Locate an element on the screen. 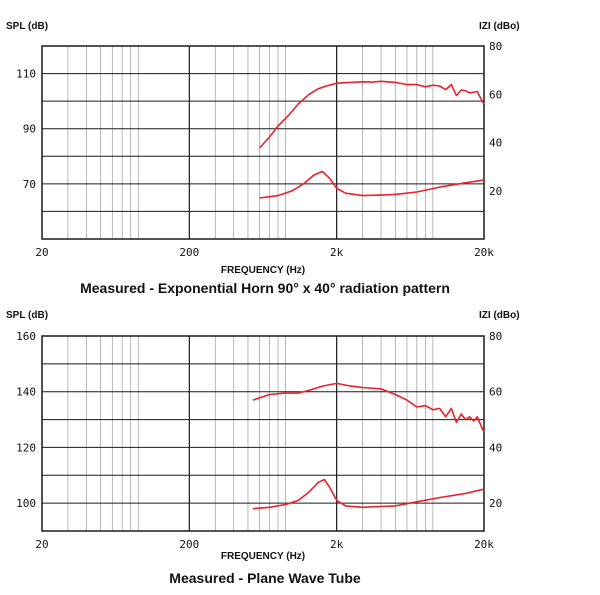  left-y-tick-label: 110 is located at coordinates (26, 74).